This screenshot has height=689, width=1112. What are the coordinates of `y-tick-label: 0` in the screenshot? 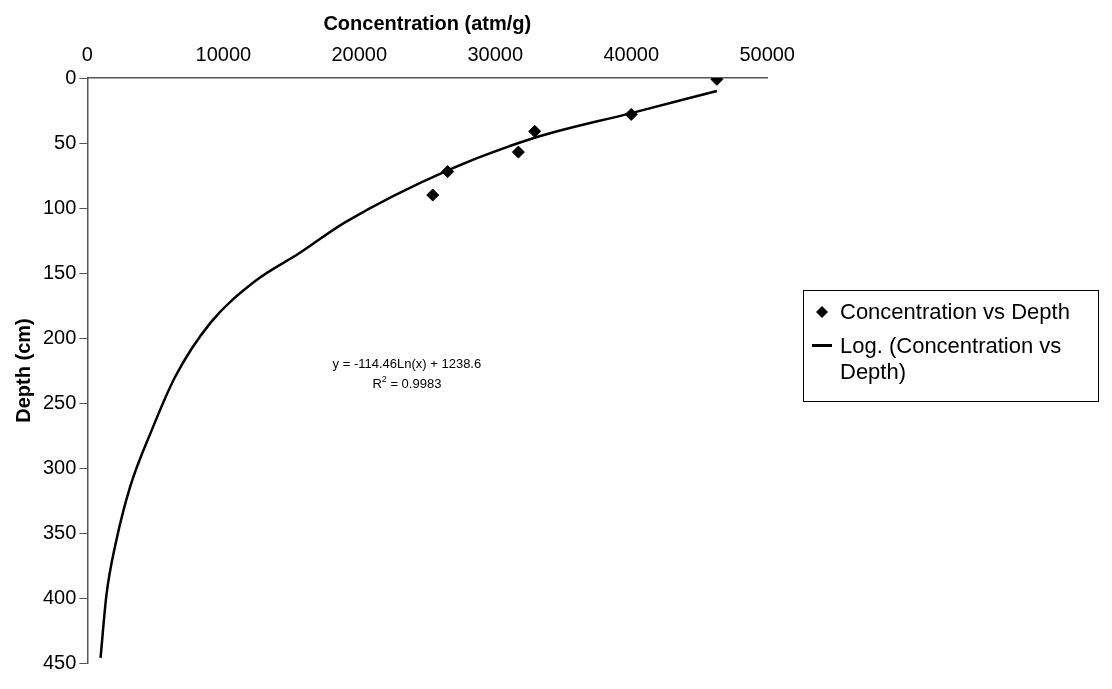 It's located at (71, 76).